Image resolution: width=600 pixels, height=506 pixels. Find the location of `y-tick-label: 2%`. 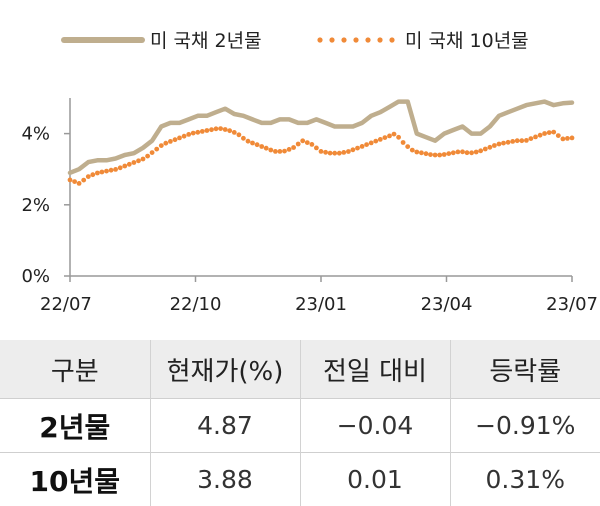

y-tick-label: 2% is located at coordinates (35, 205).